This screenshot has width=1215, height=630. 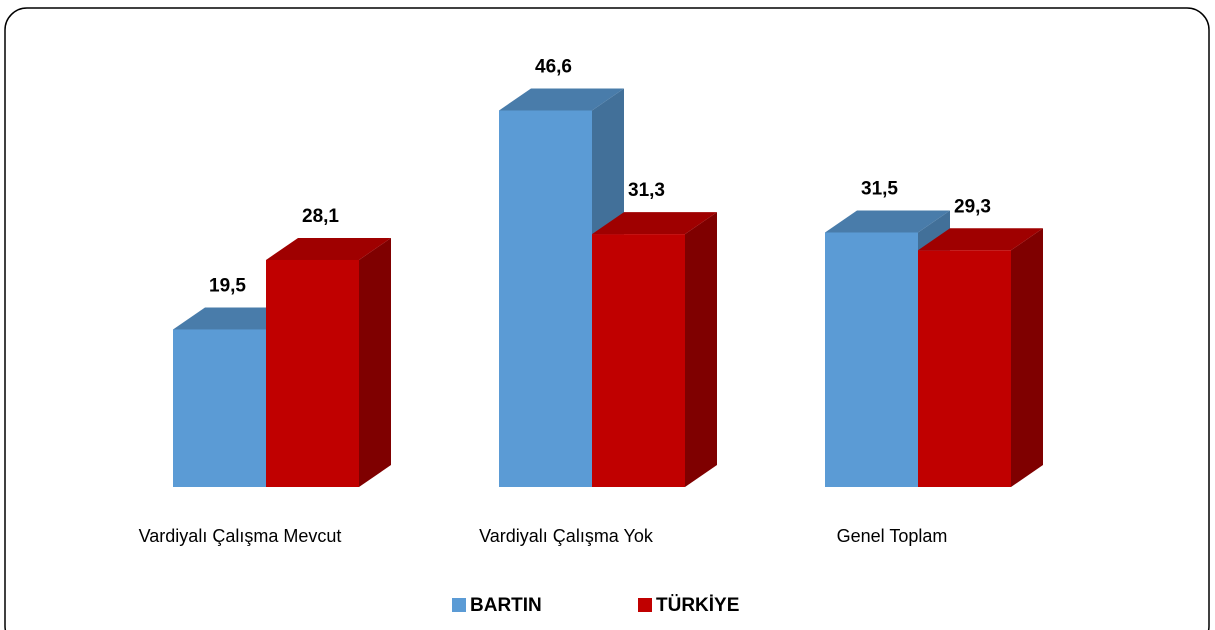 I want to click on legend-label: BARTIN, so click(x=506, y=605).